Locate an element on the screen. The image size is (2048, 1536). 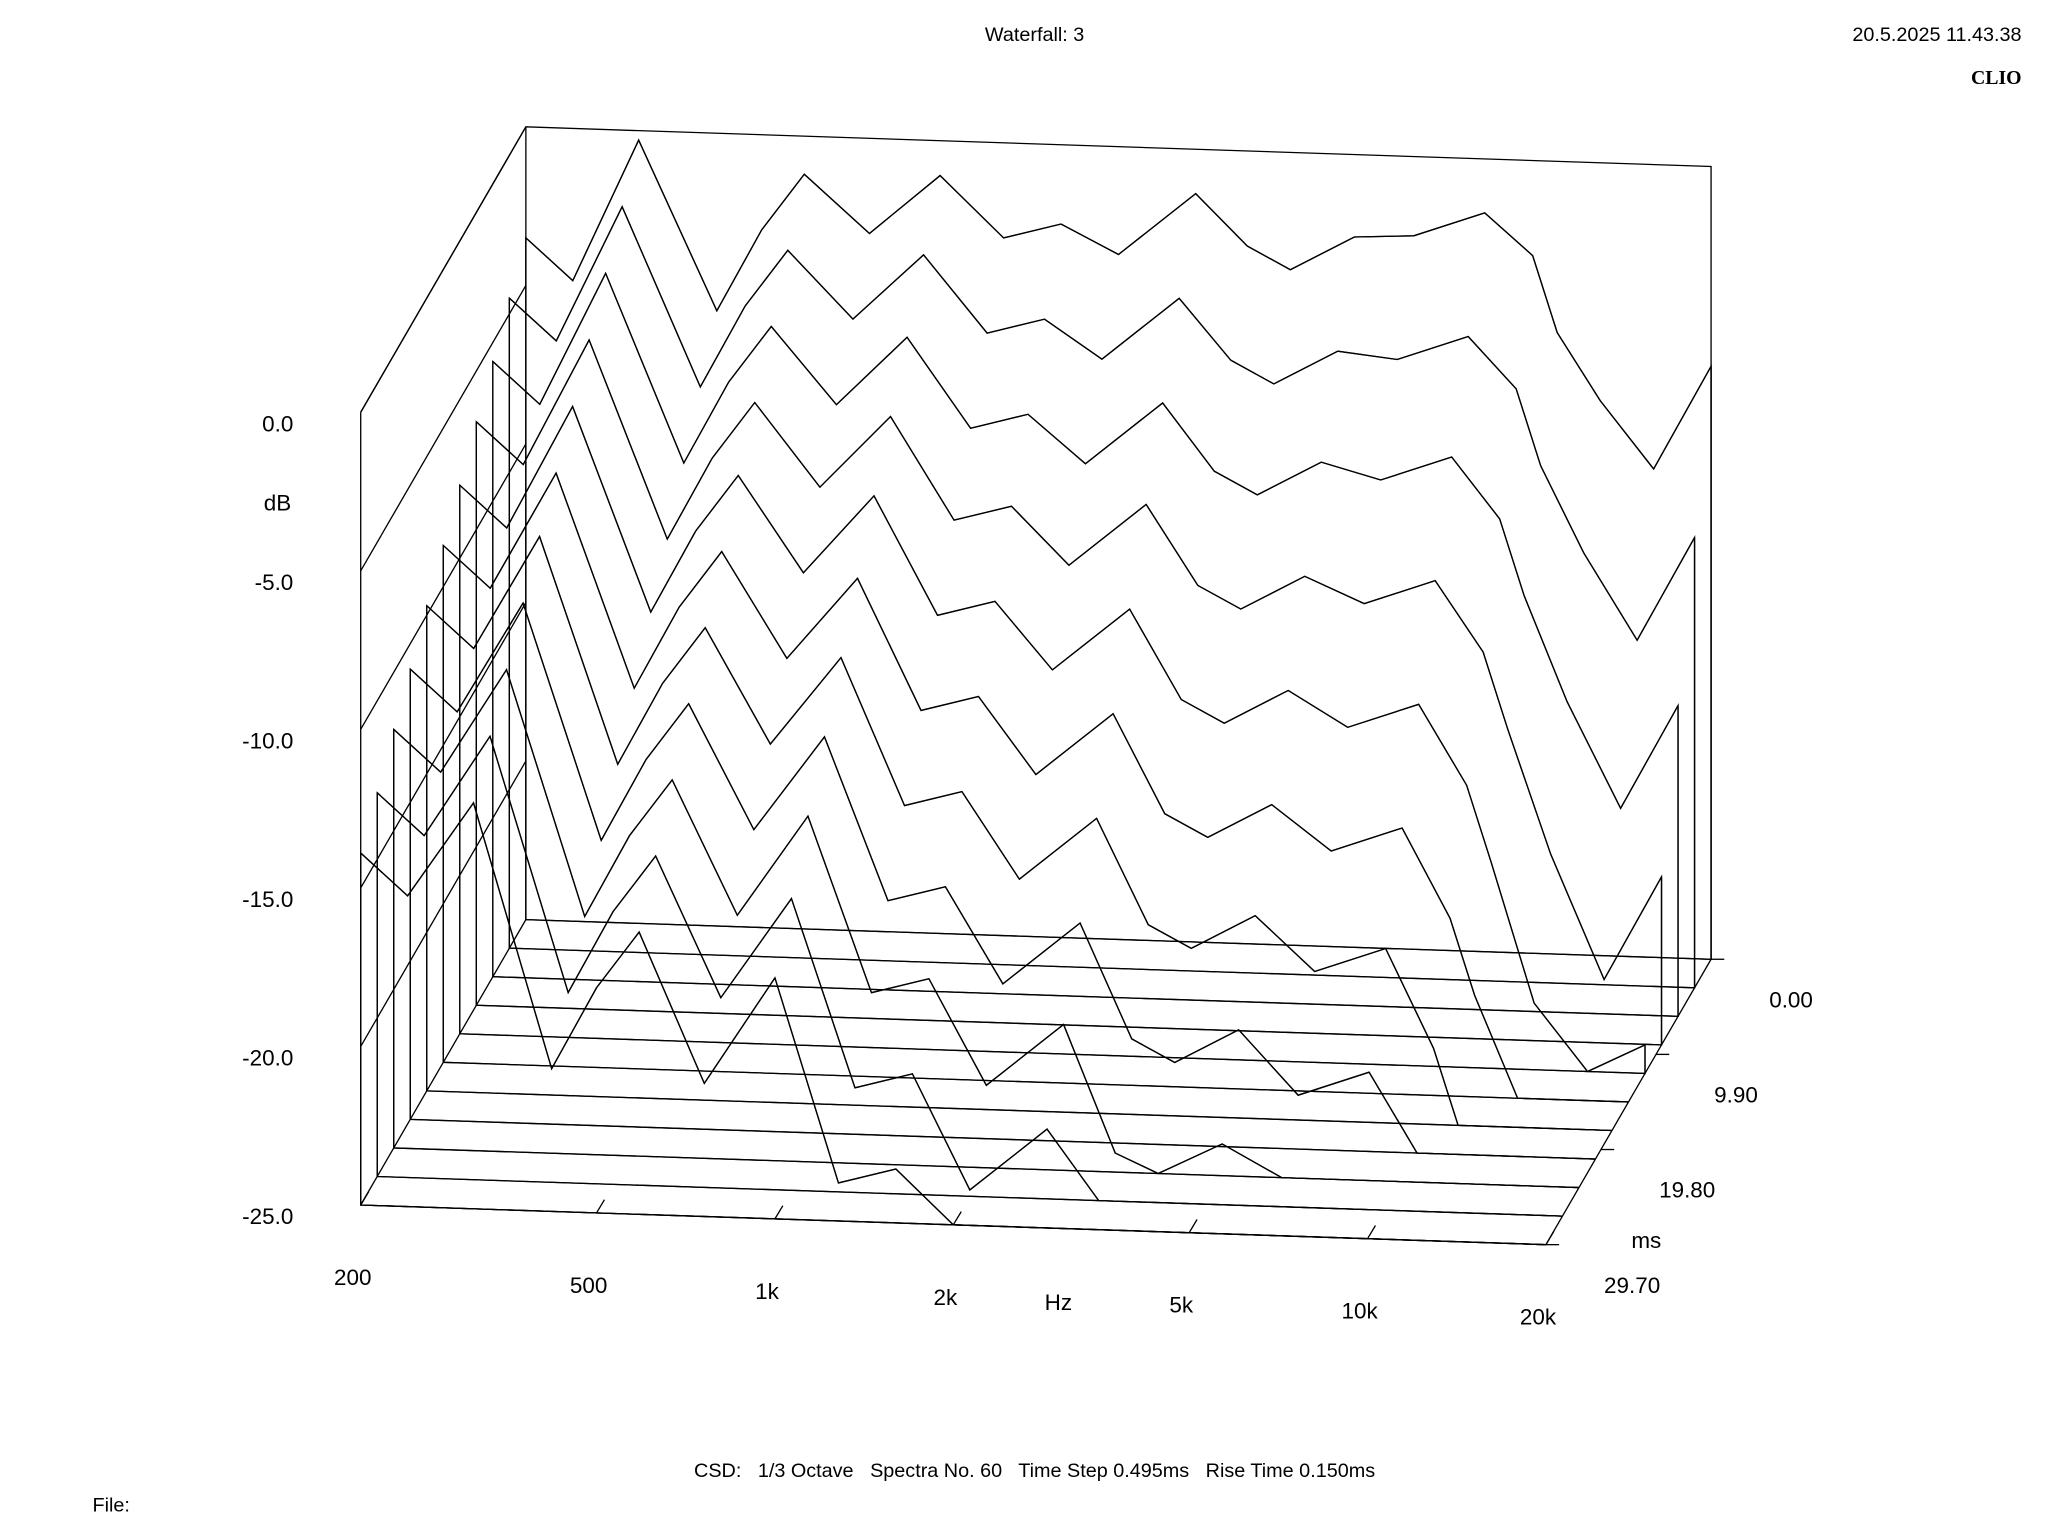
timestamp: 20.5.2025 11.43.38 is located at coordinates (1936, 35).